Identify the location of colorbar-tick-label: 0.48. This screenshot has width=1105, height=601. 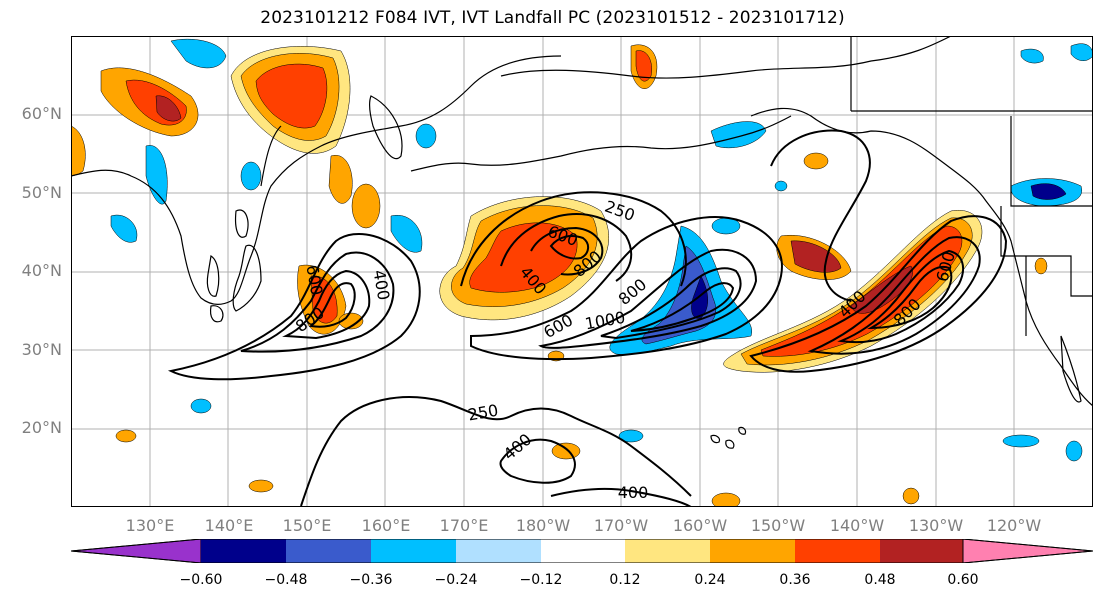
(880, 580).